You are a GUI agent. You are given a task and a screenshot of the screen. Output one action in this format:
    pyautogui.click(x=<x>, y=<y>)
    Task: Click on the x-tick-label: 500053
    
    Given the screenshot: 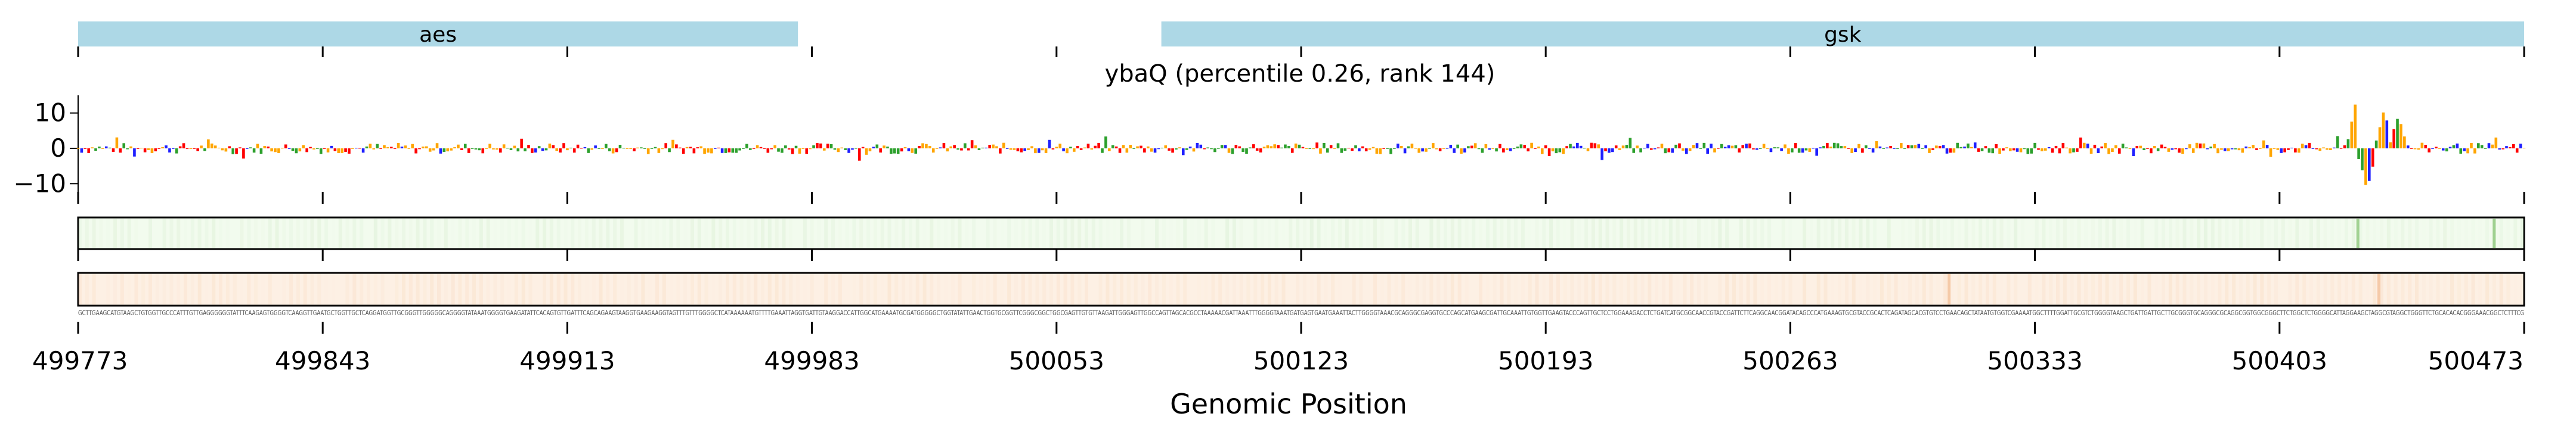 What is the action you would take?
    pyautogui.click(x=1057, y=360)
    